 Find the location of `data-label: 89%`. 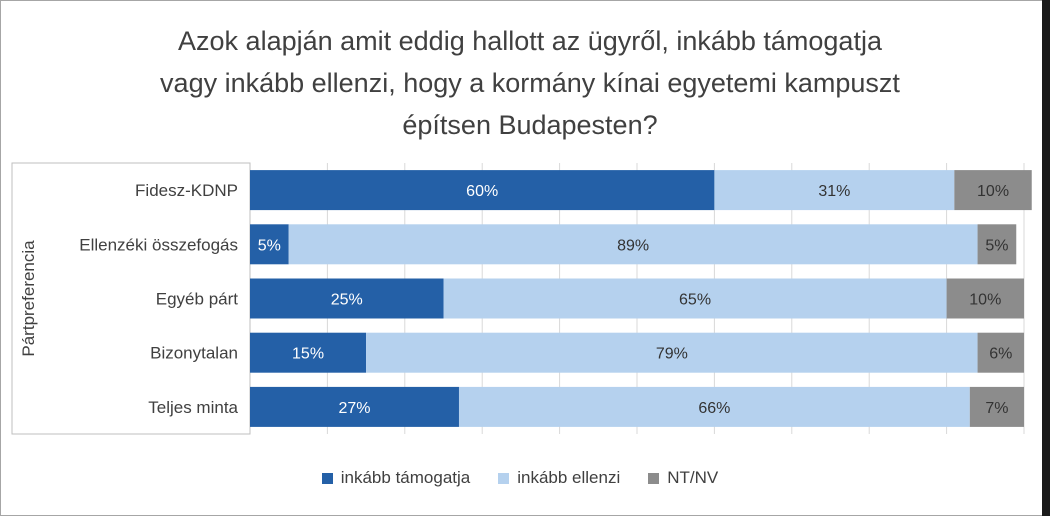

data-label: 89% is located at coordinates (633, 245).